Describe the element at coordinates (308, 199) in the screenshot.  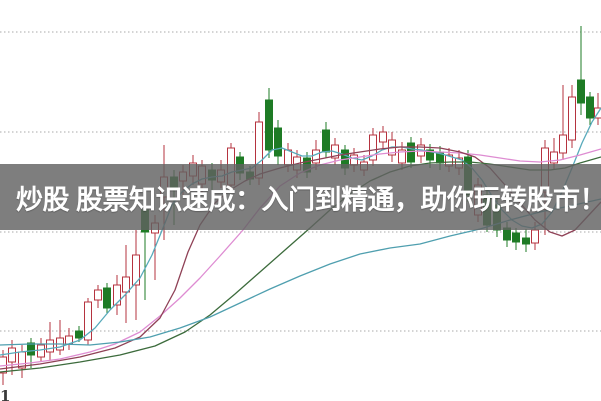
I see `headline-text: 炒股 股票知识速成：入门到精通，助你玩转股市！` at that location.